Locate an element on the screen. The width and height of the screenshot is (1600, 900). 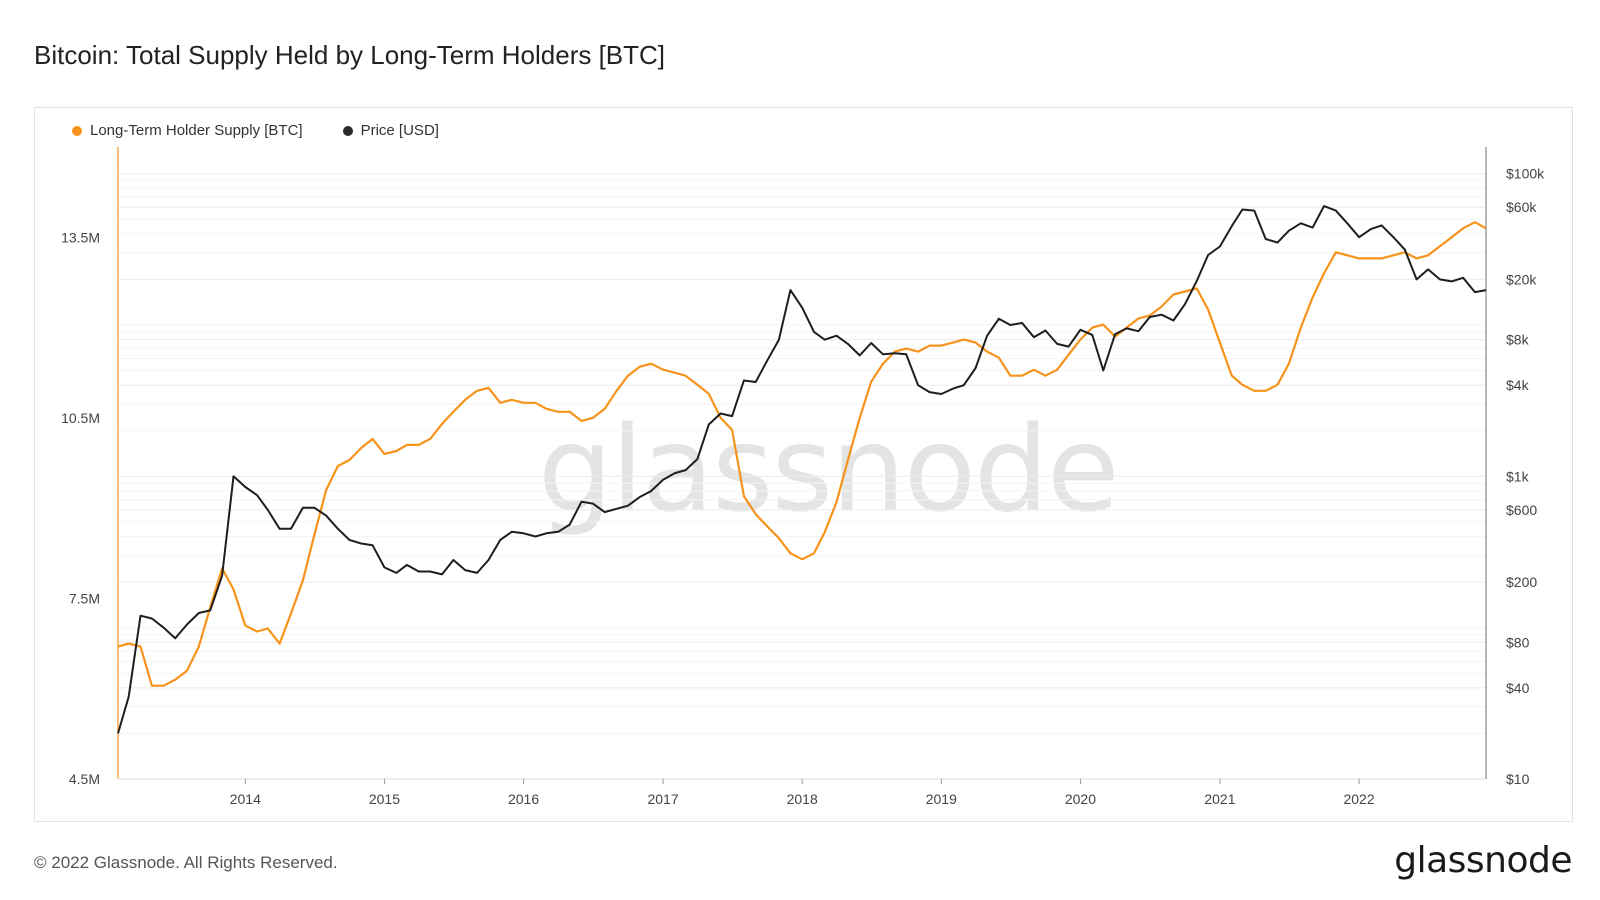
legend-label-price: Price [USD] is located at coordinates (399, 130).